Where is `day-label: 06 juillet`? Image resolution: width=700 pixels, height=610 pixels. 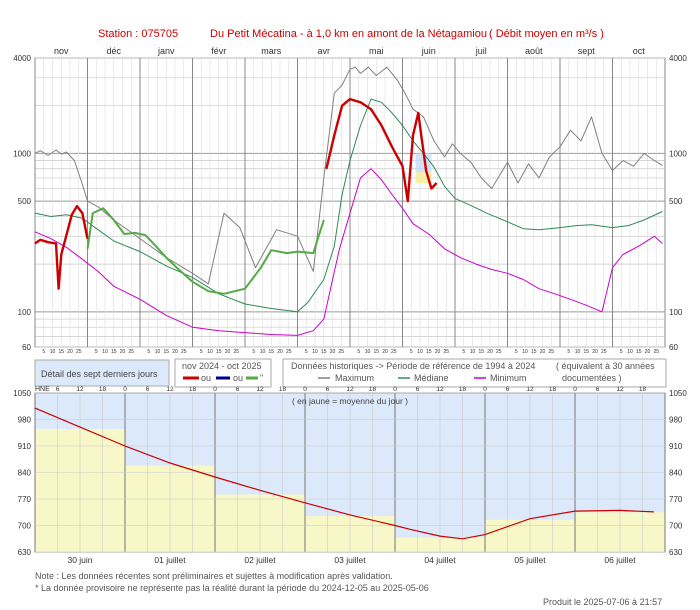 day-label: 06 juillet is located at coordinates (620, 560).